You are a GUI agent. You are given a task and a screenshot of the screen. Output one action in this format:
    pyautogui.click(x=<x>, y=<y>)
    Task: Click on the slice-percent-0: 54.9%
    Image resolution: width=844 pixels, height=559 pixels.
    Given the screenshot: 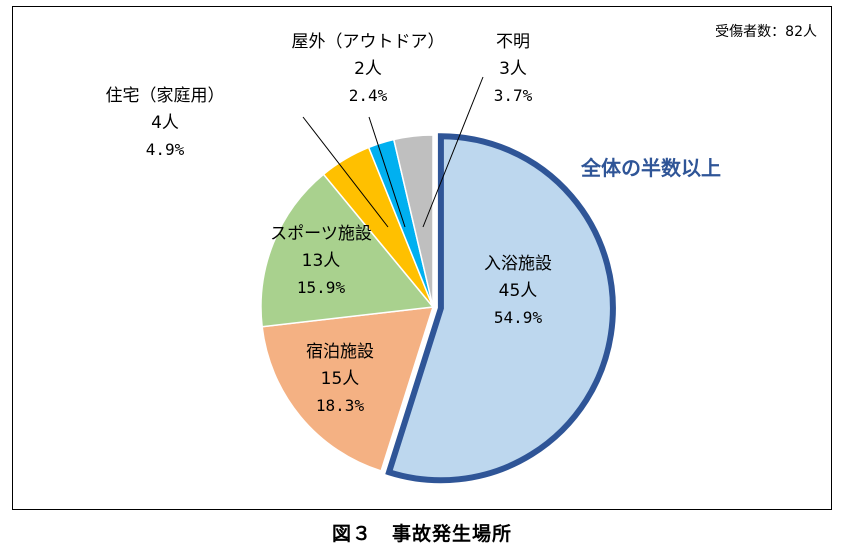 What is the action you would take?
    pyautogui.click(x=518, y=317)
    